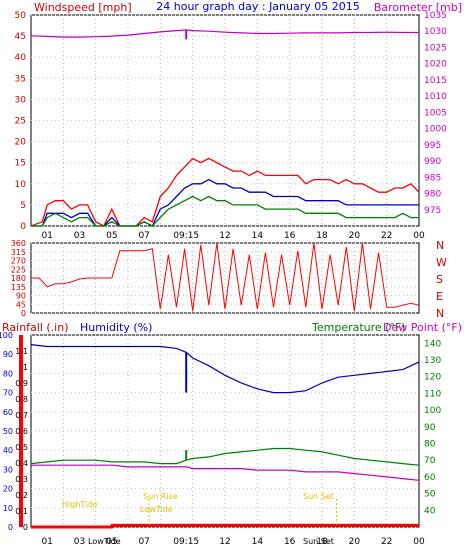 The height and width of the screenshot is (559, 466). Describe the element at coordinates (441, 262) in the screenshot. I see `compass-w: W` at that location.